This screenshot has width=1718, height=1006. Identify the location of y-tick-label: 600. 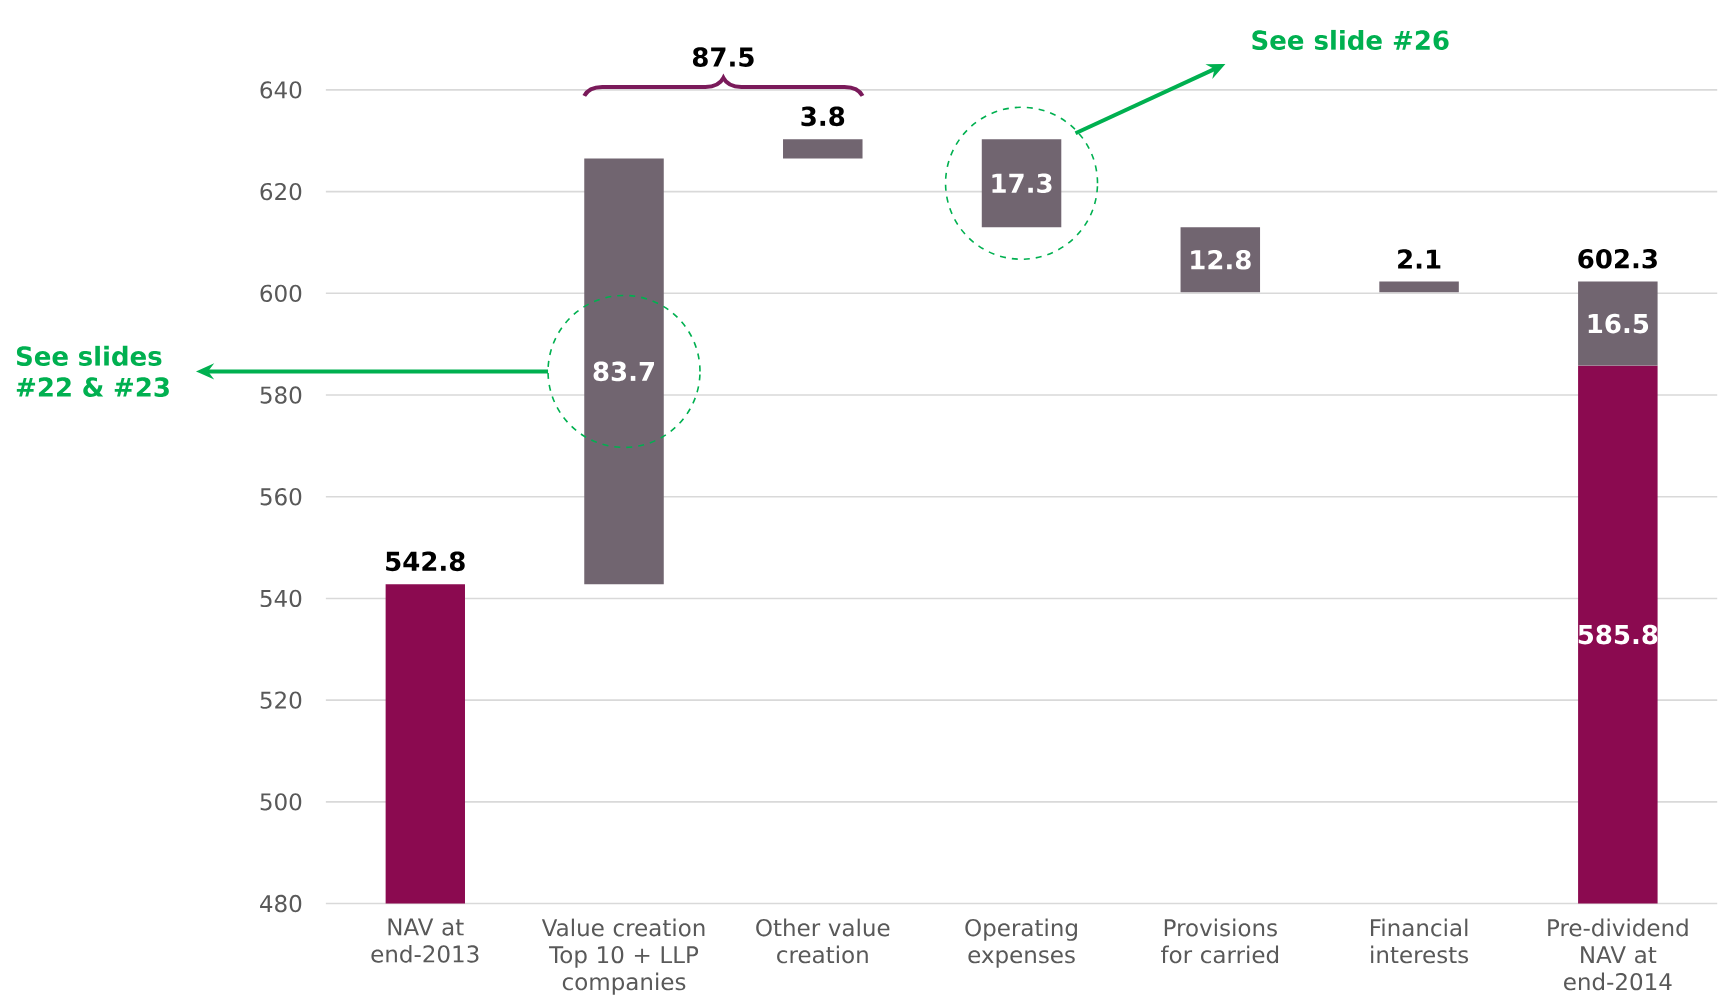
(281, 293).